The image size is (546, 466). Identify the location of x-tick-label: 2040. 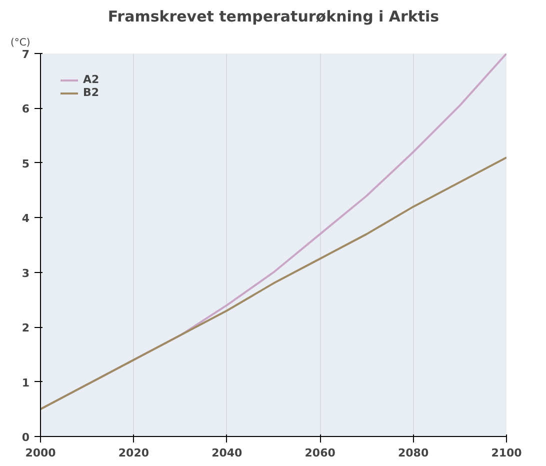
(227, 453).